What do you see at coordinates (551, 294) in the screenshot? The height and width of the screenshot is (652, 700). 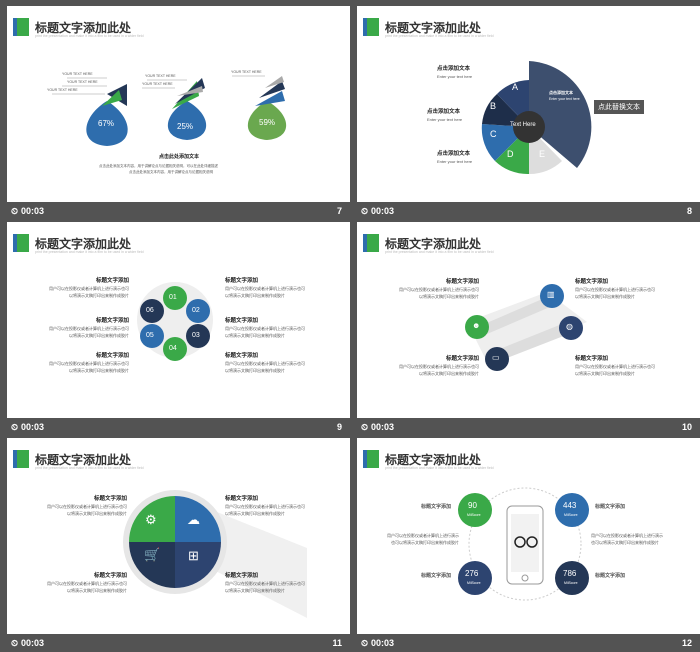 I see `chart-icon: ▥` at bounding box center [551, 294].